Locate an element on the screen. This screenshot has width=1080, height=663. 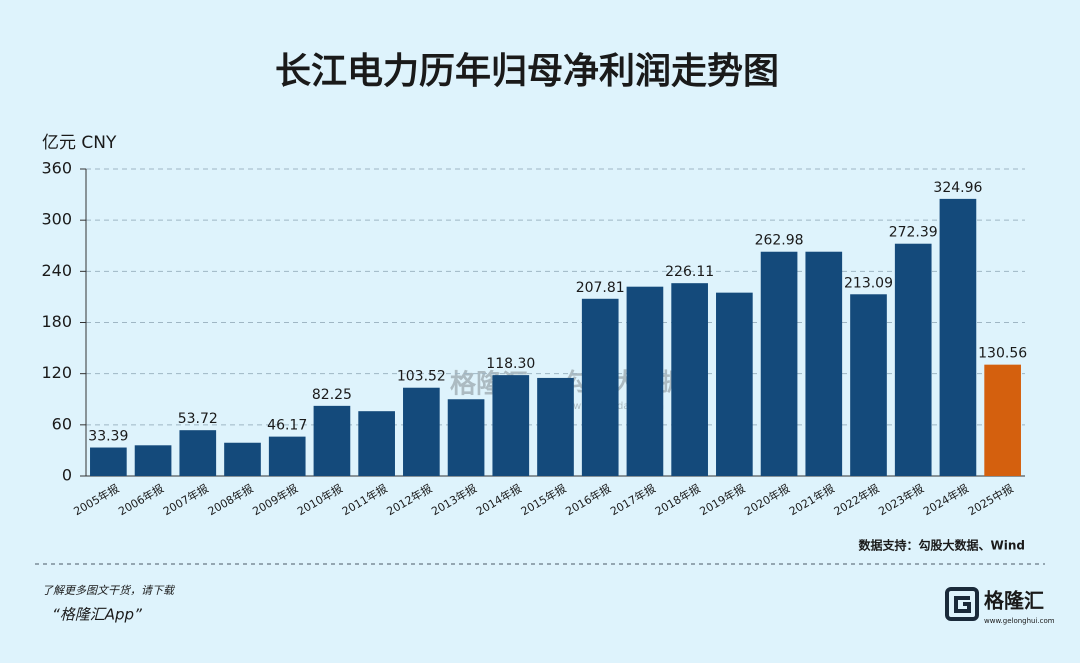
x-tick-label: 2019年报 is located at coordinates (722, 499).